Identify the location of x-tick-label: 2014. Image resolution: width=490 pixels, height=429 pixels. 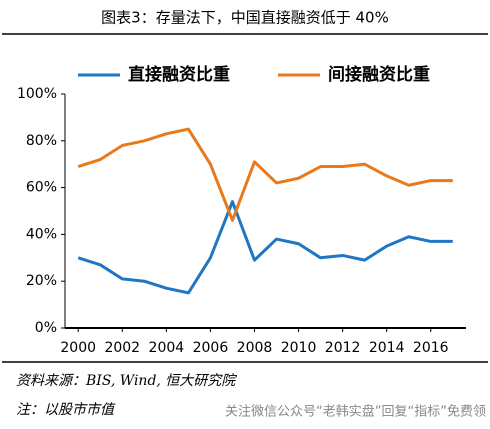
(387, 348).